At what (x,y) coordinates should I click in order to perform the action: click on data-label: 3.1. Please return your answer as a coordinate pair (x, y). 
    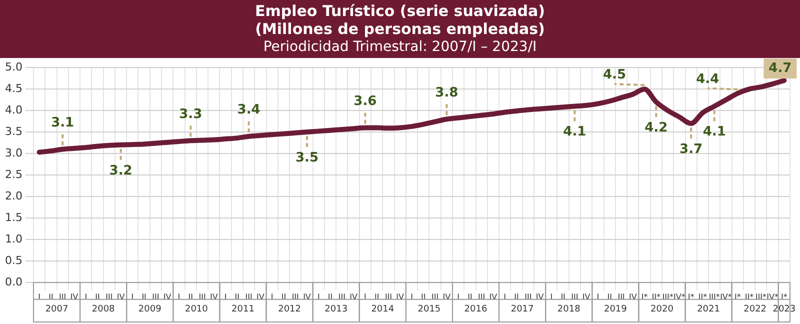
    Looking at the image, I should click on (62, 123).